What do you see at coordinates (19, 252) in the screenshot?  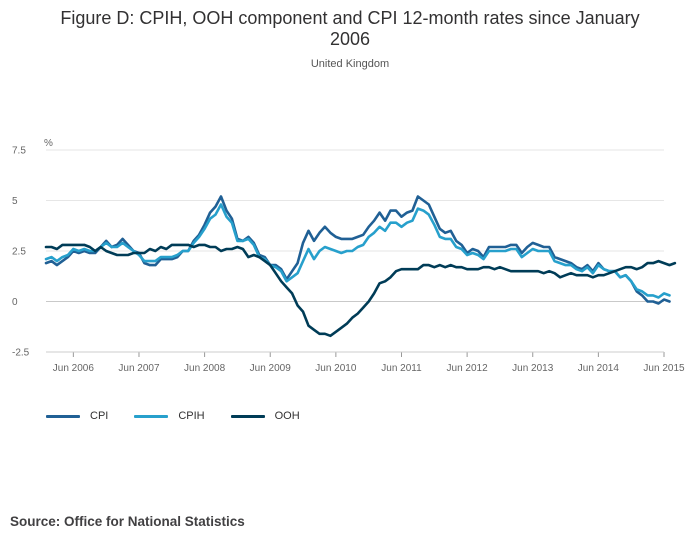 I see `y-tick-label: 2.5` at bounding box center [19, 252].